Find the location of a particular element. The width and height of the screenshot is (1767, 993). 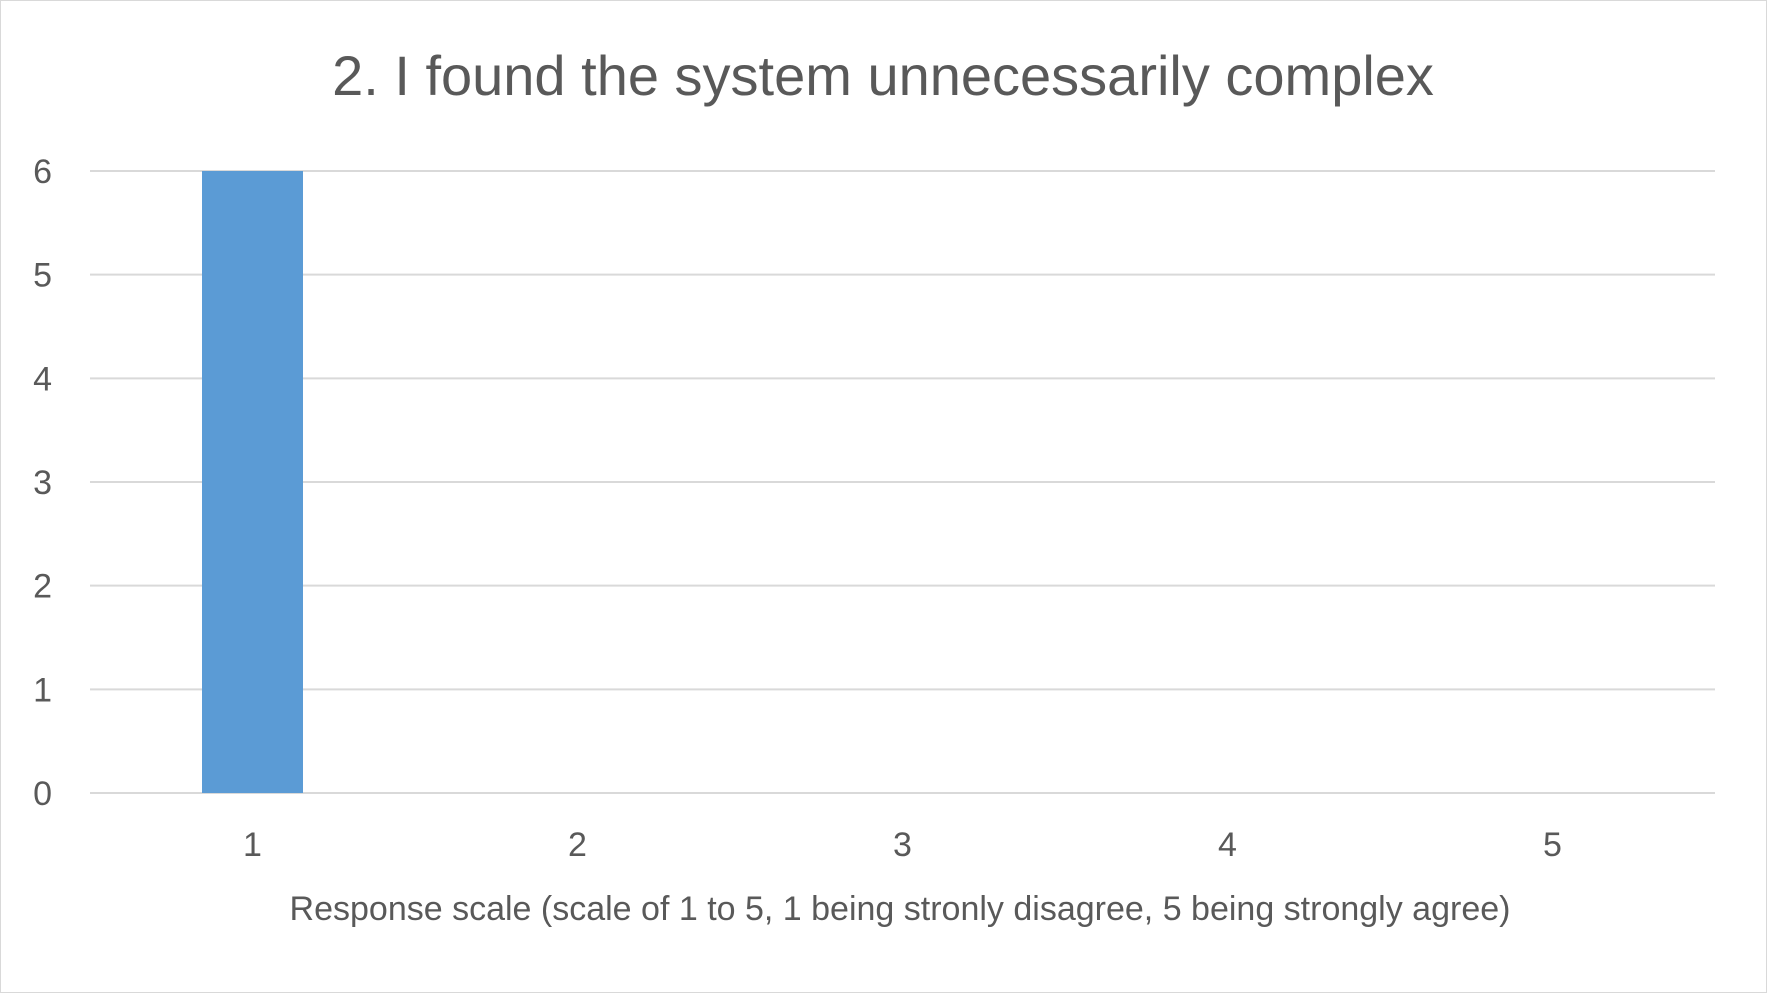

bars is located at coordinates (252, 482).